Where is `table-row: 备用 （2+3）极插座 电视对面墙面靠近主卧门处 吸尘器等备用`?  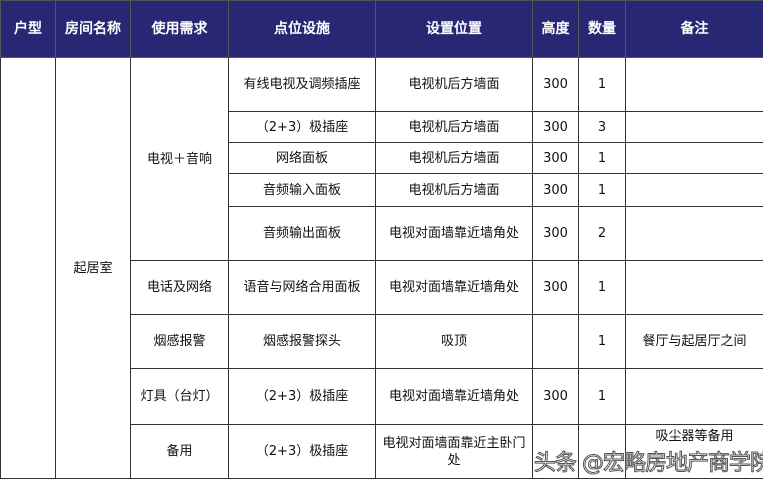
table-row: 备用 （2+3）极插座 电视对面墙面靠近主卧门处 吸尘器等备用 is located at coordinates (382, 451).